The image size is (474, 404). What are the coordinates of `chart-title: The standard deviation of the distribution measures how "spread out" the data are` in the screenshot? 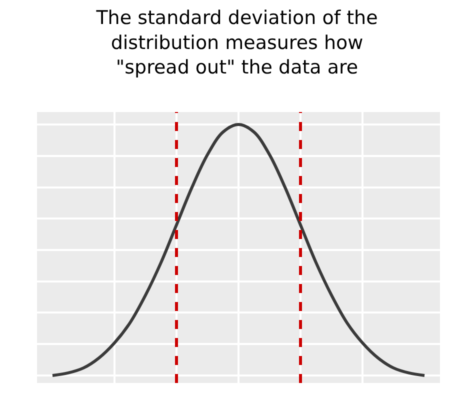 It's located at (236, 43).